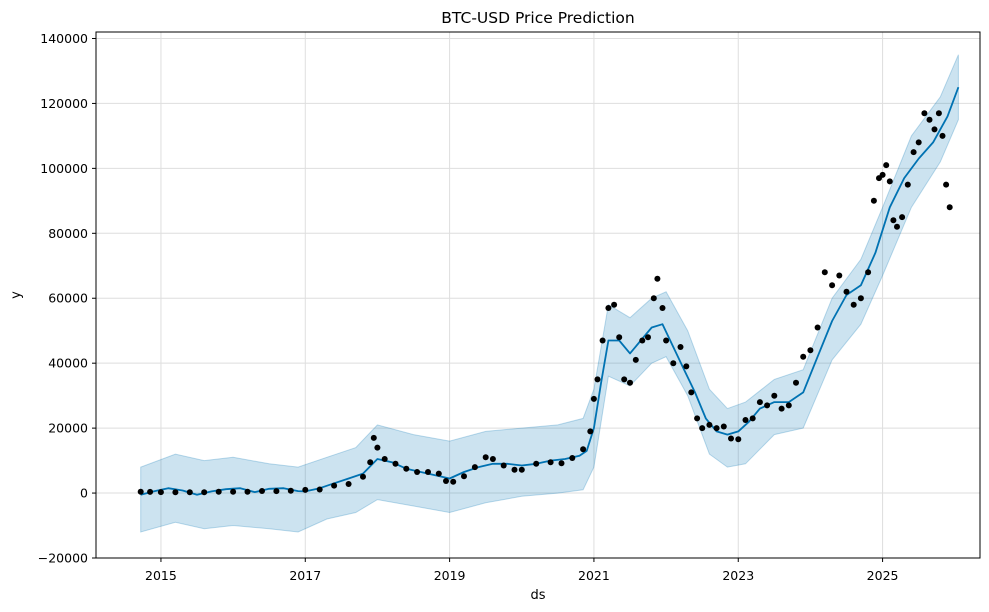 This screenshot has height=612, width=989. What do you see at coordinates (521, 570) in the screenshot?
I see `x-axis: 2015 2017 2019 2021 2023 2025` at bounding box center [521, 570].